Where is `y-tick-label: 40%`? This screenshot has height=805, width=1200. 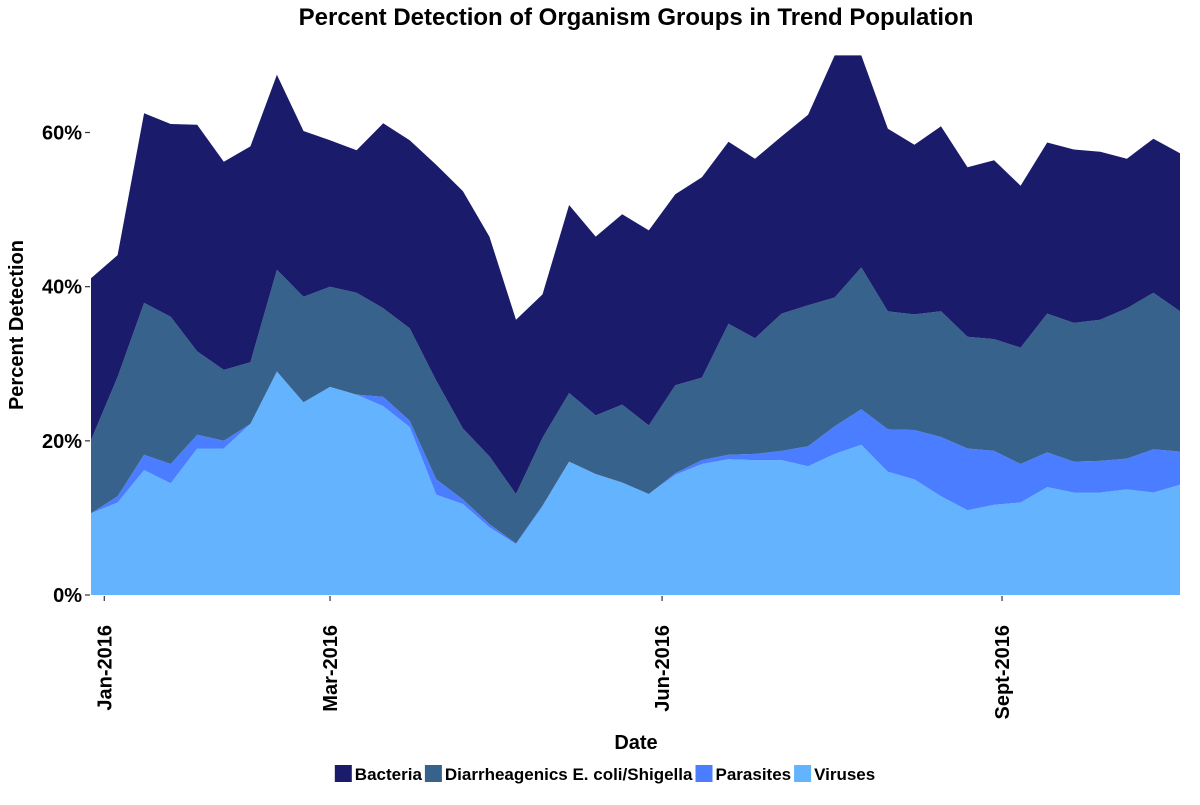
y-tick-label: 40% is located at coordinates (62, 288).